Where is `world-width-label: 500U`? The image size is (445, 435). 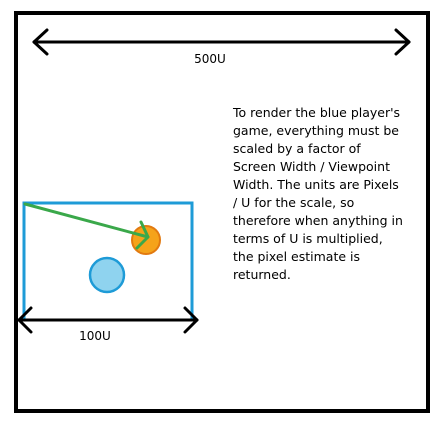
world-width-label: 500U is located at coordinates (210, 59).